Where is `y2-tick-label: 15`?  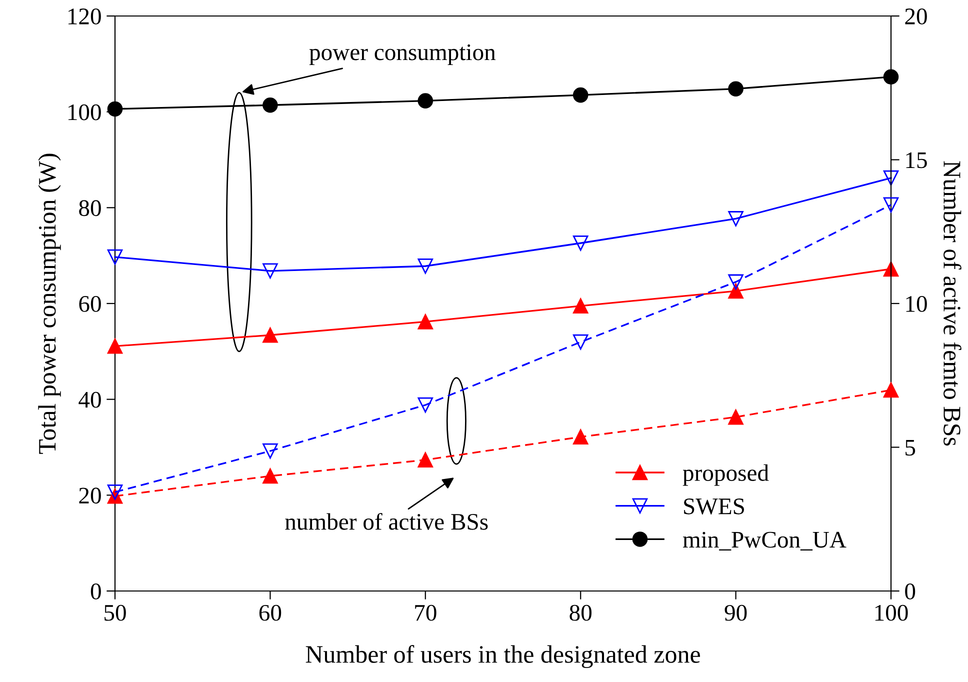
y2-tick-label: 15 is located at coordinates (916, 160).